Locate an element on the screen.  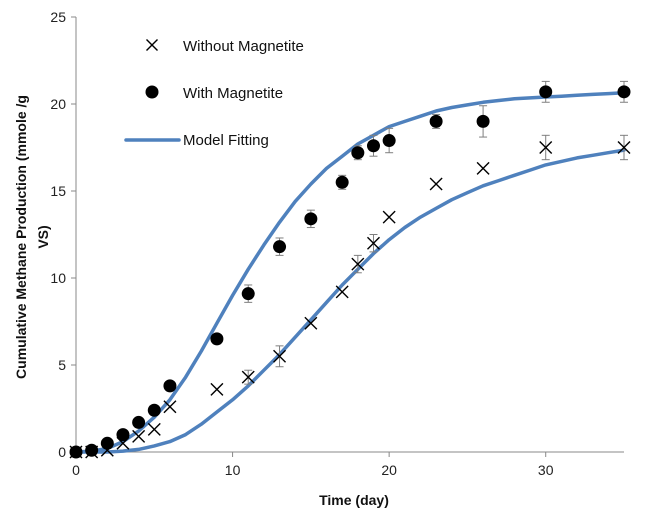
x-axis-title: Time (day) is located at coordinates (354, 500).